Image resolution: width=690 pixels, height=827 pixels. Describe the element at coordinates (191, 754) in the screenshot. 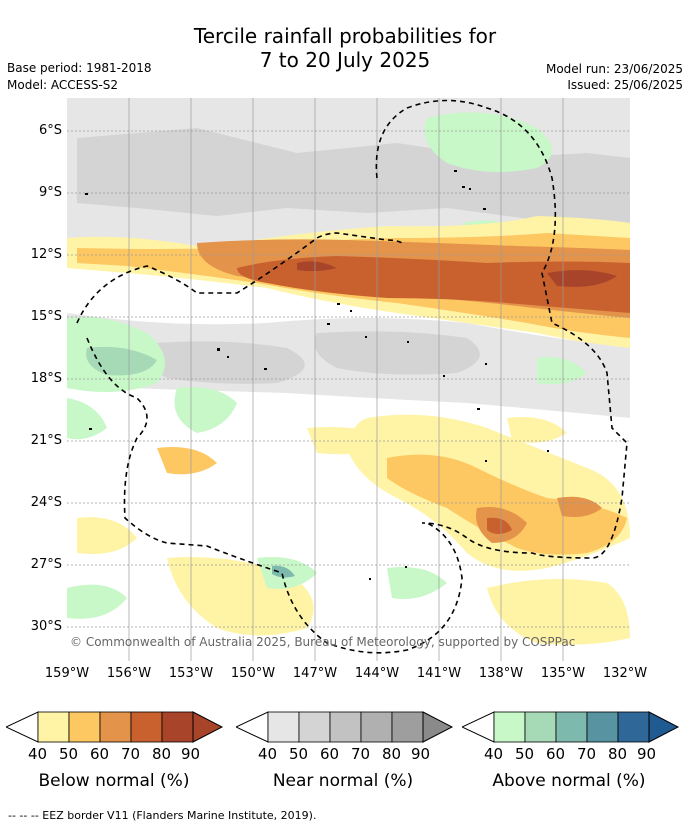

I see `cb-below-tick-90: 90` at that location.